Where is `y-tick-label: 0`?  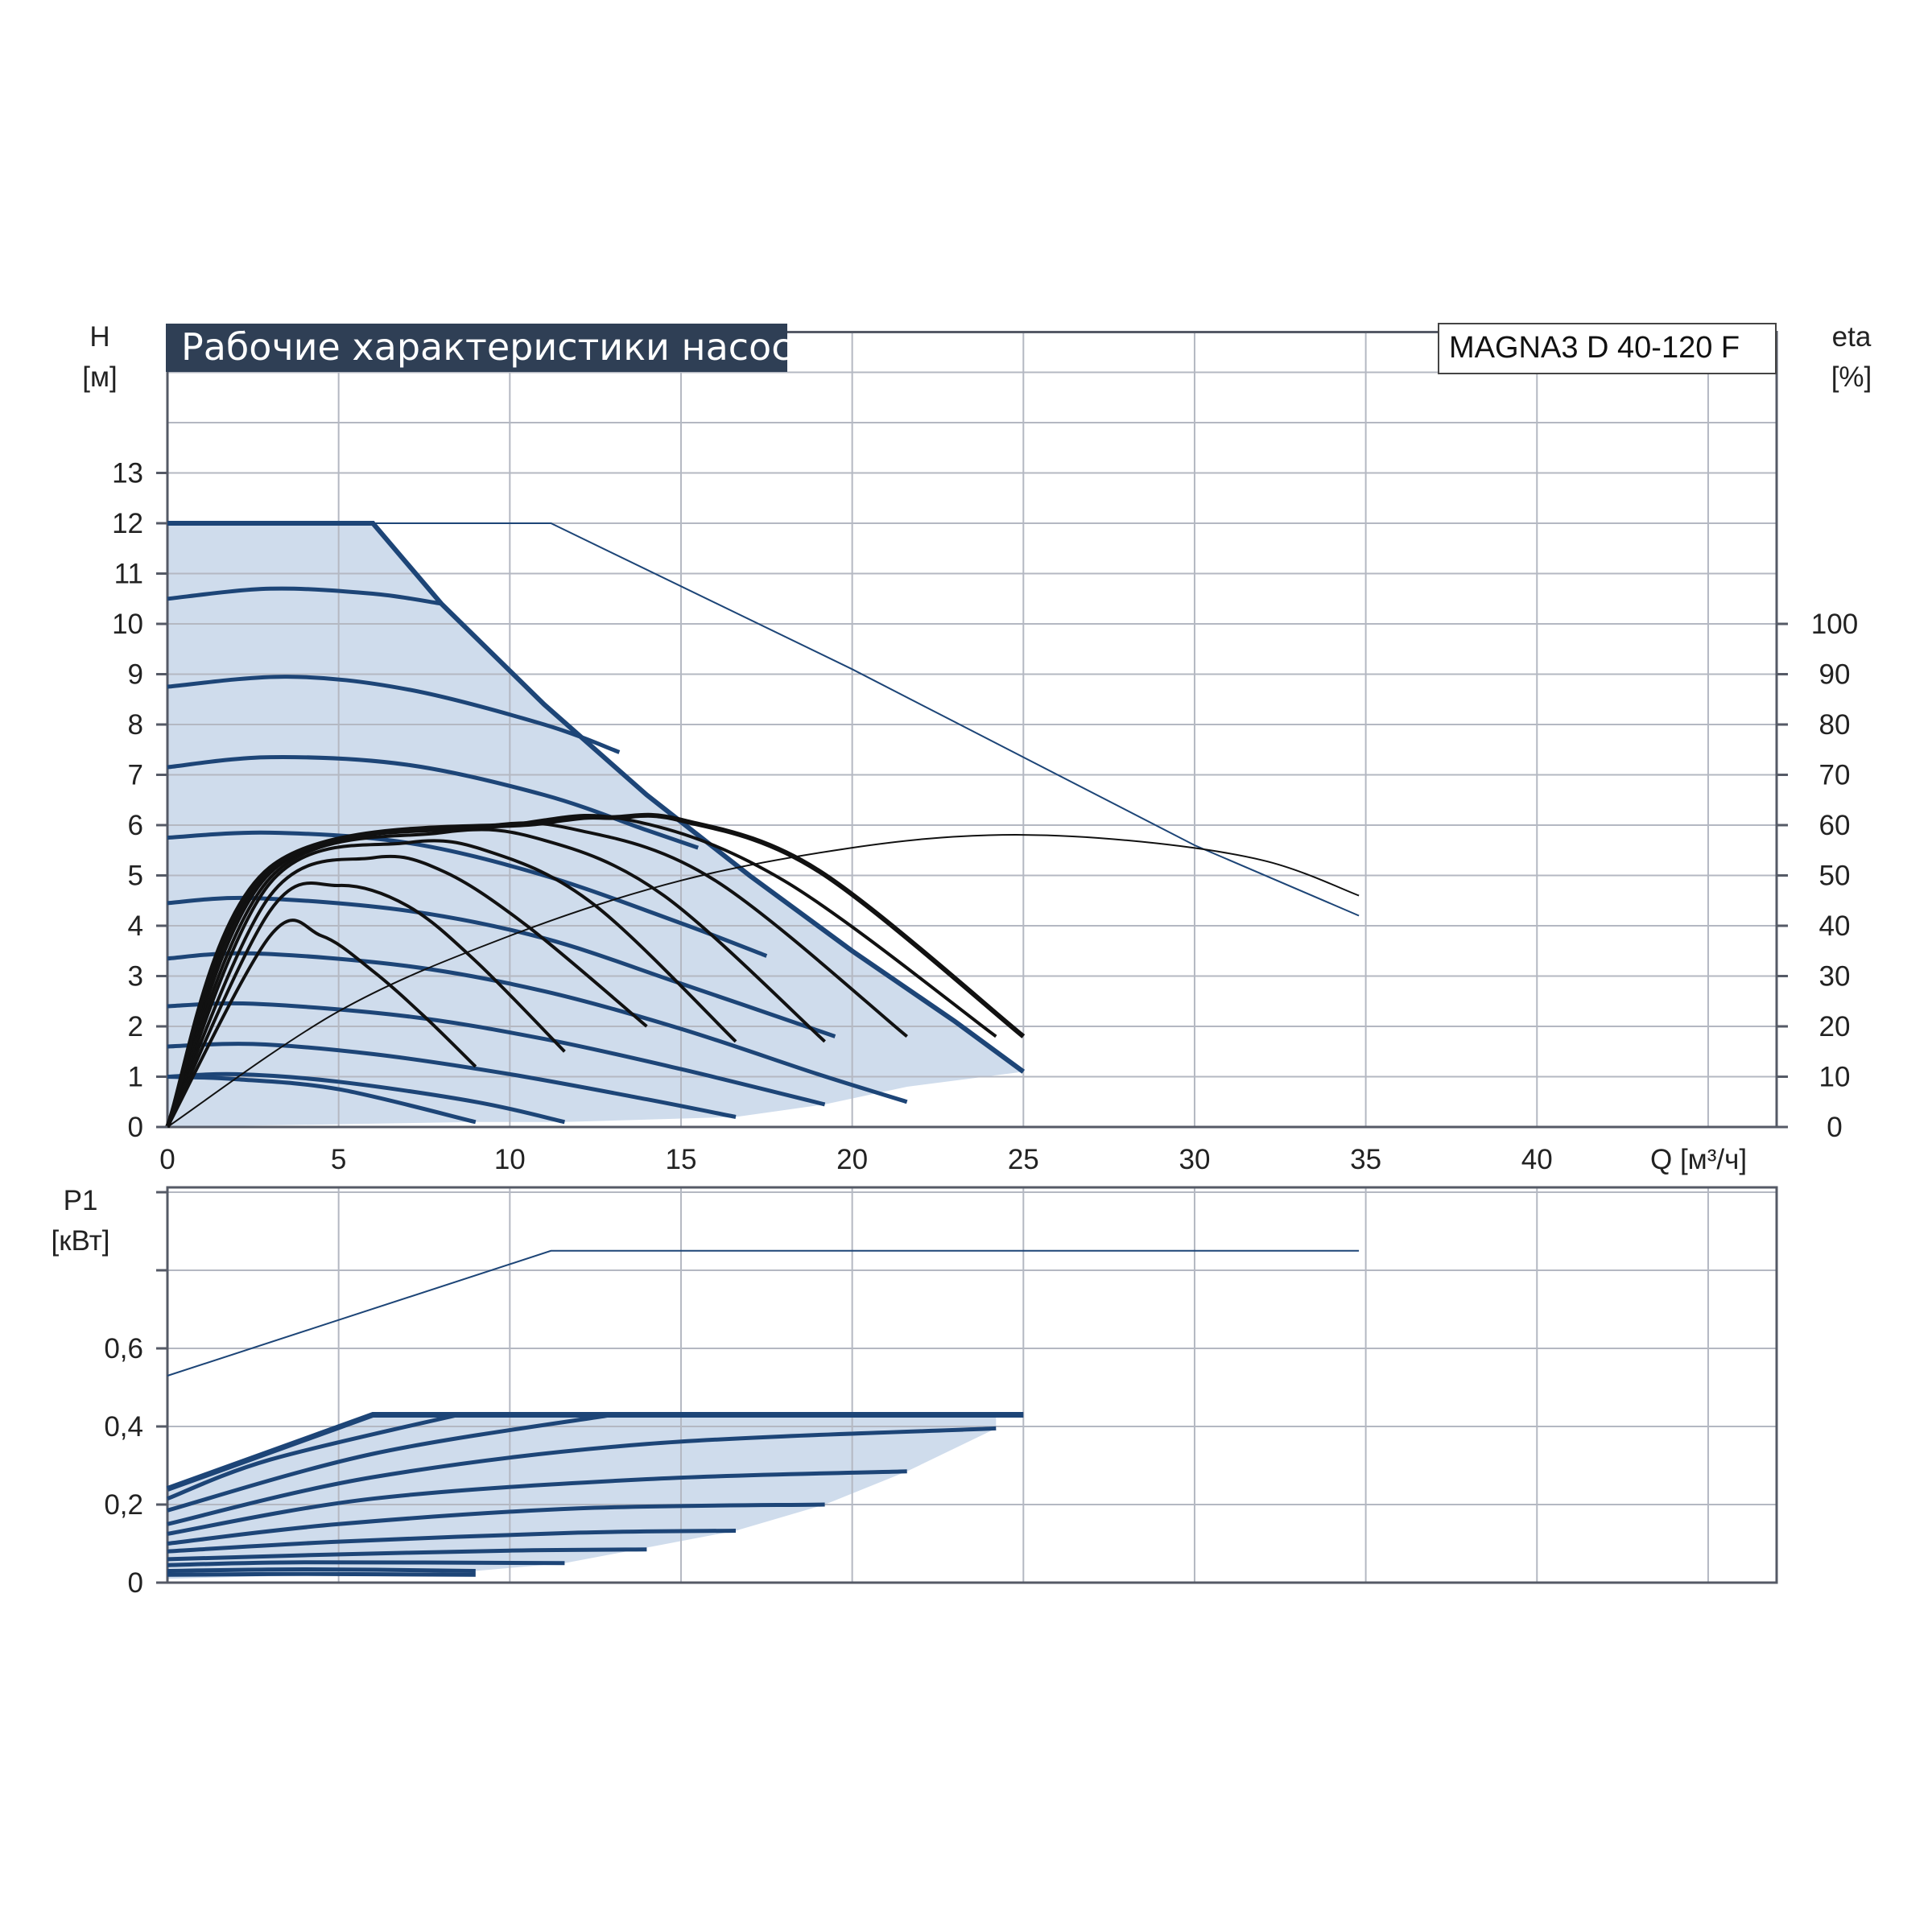 y-tick-label: 0 is located at coordinates (135, 1127).